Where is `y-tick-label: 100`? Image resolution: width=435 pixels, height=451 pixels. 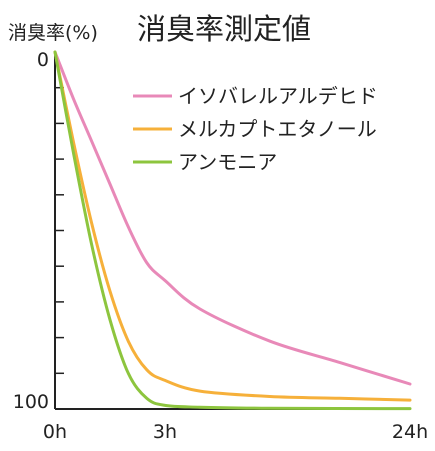 y-tick-label: 100 is located at coordinates (31, 402).